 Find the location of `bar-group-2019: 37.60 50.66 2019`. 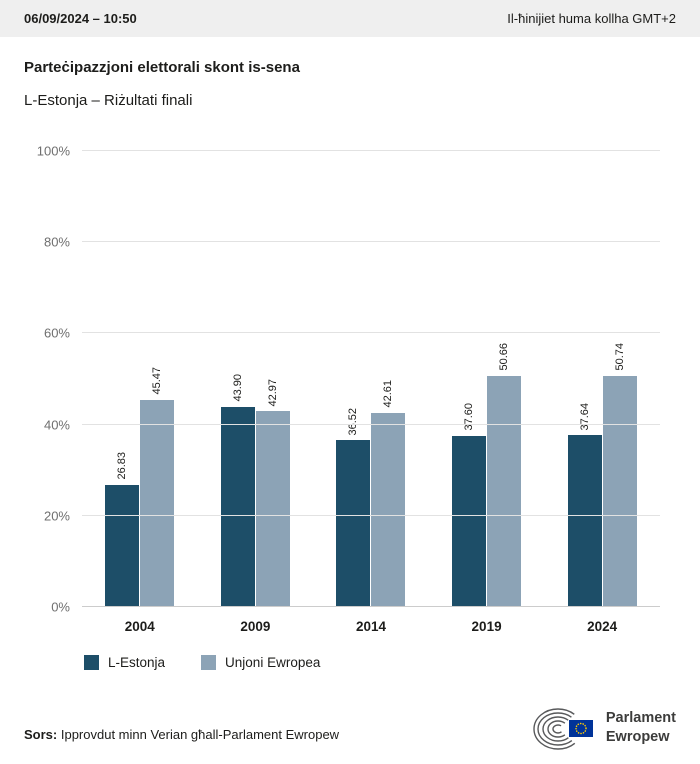

bar-group-2019: 37.60 50.66 2019 is located at coordinates (487, 392).